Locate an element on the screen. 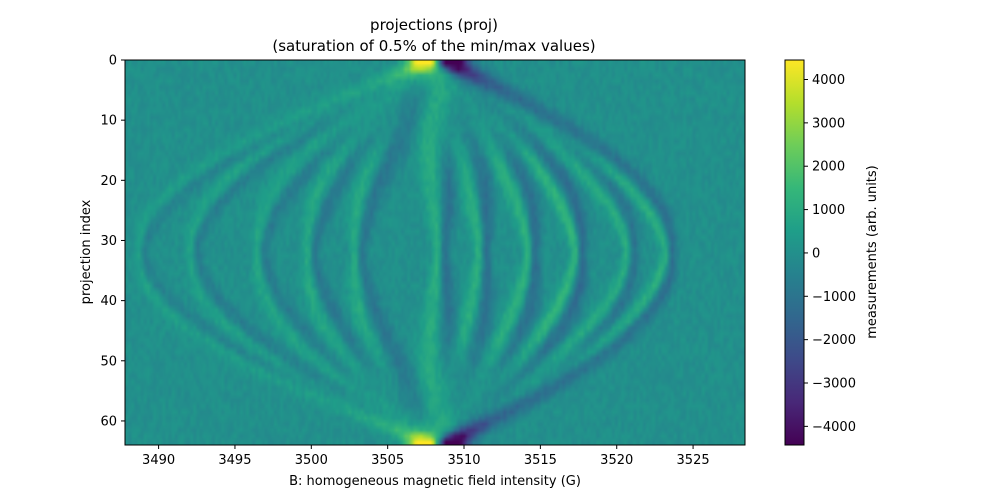 Image resolution: width=1000 pixels, height=500 pixels. y-tick-label: 30 is located at coordinates (108, 241).